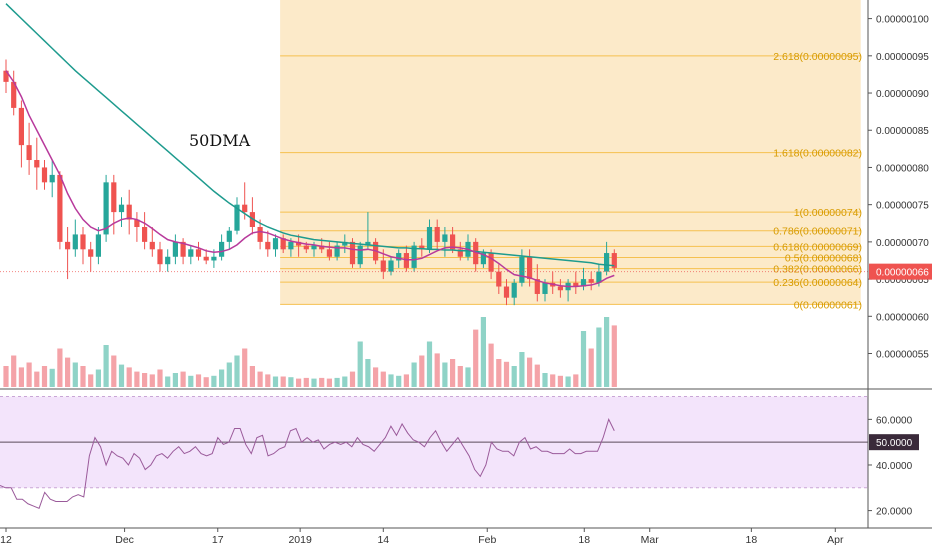 This screenshot has height=550, width=932. I want to click on x-tick-label: 17, so click(218, 540).